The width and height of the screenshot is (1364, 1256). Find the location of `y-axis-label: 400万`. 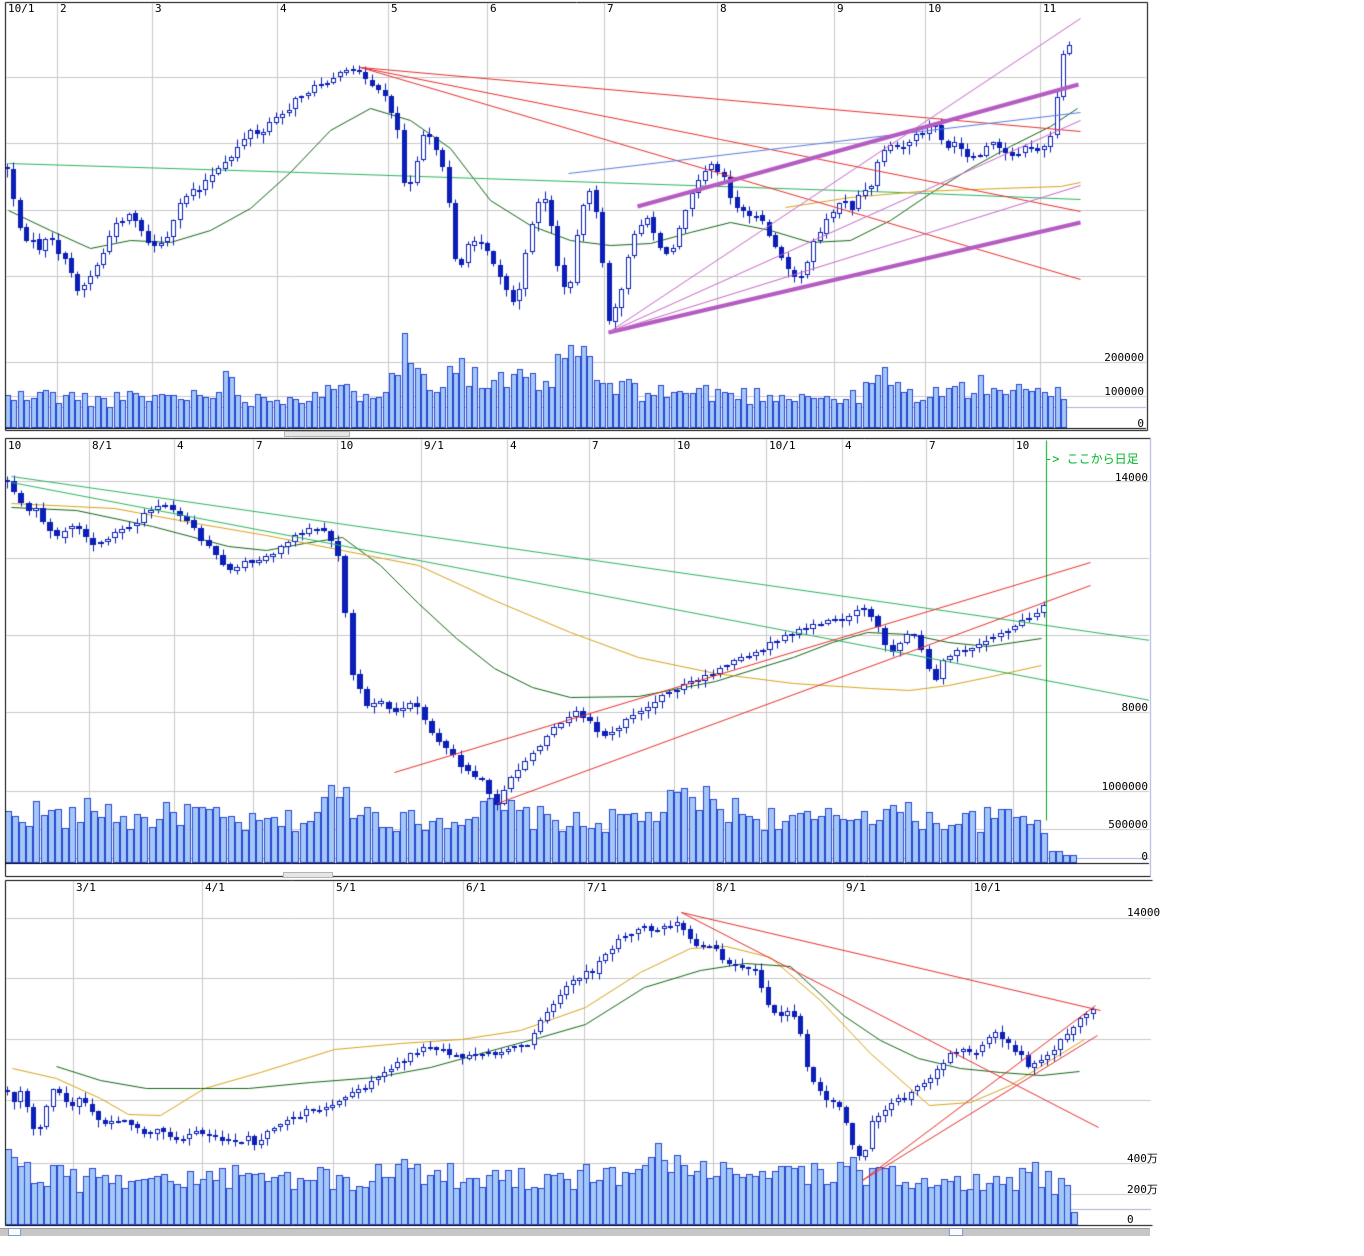

y-axis-label: 400万 is located at coordinates (1142, 1158).